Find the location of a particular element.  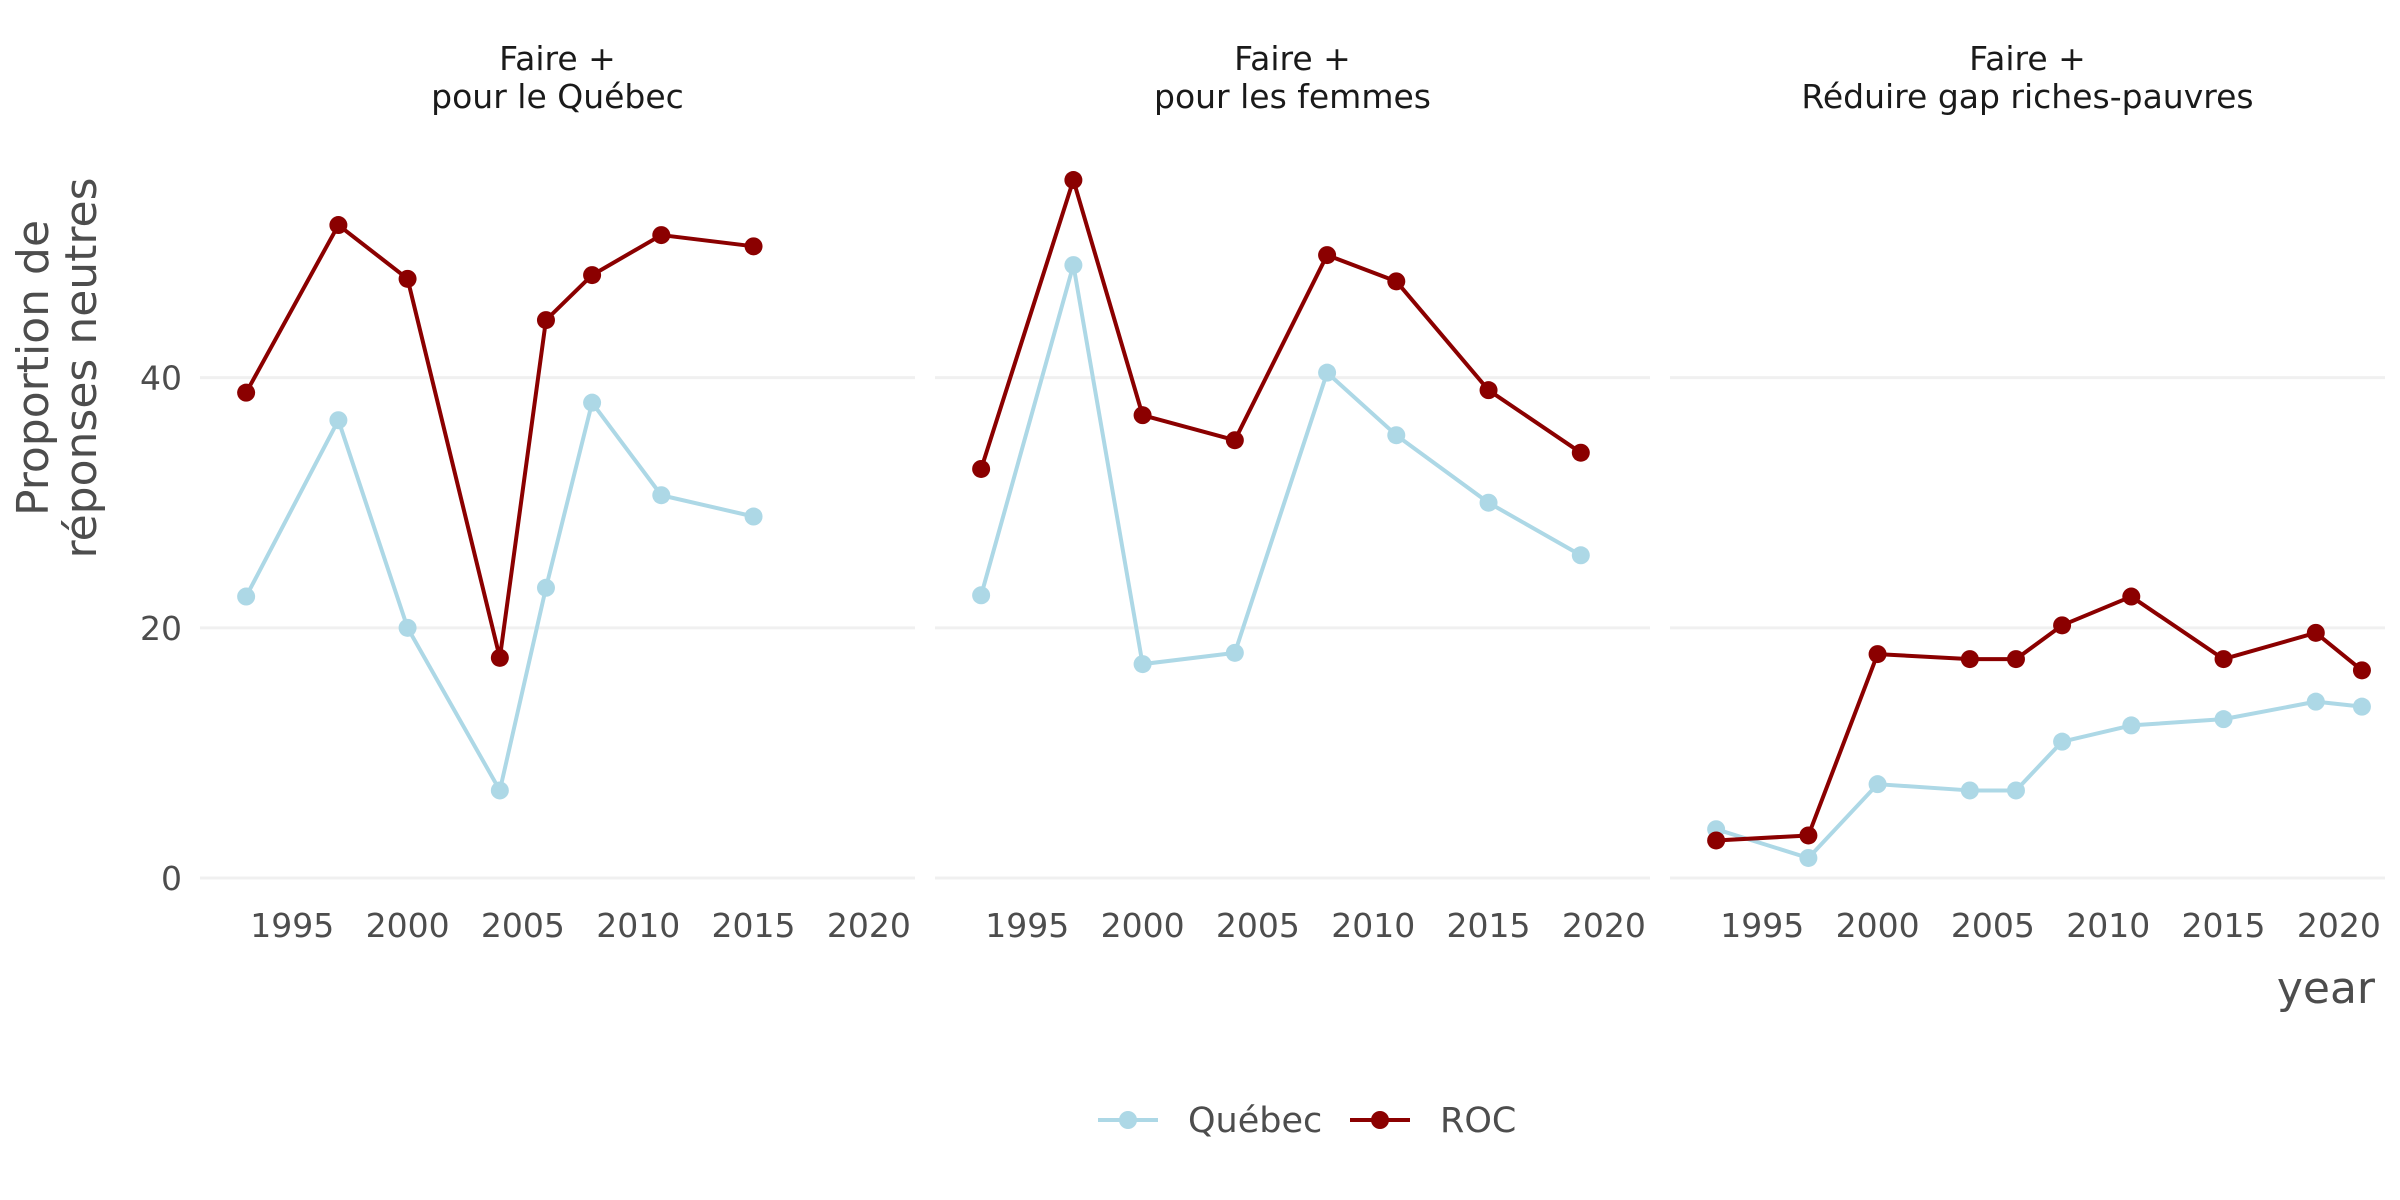

legend: Québec ROC is located at coordinates (1307, 1121).